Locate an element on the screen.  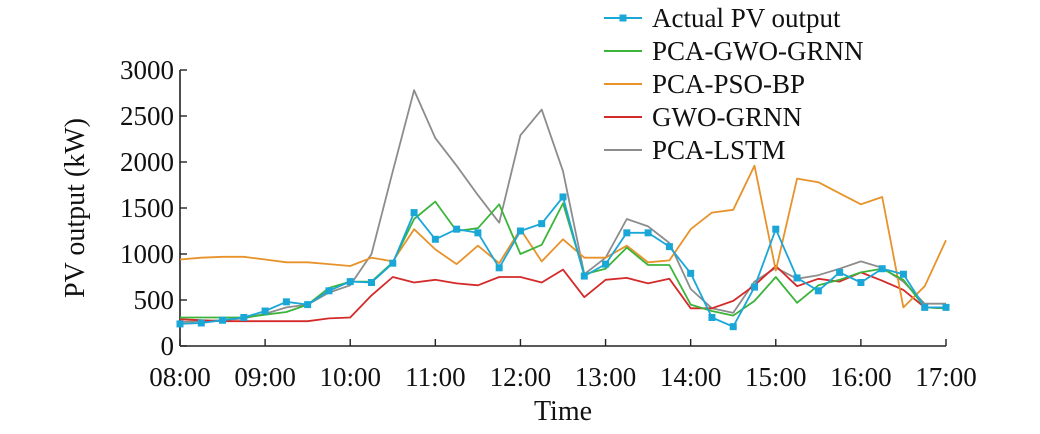
x-tick-label: 17:00 is located at coordinates (946, 377).